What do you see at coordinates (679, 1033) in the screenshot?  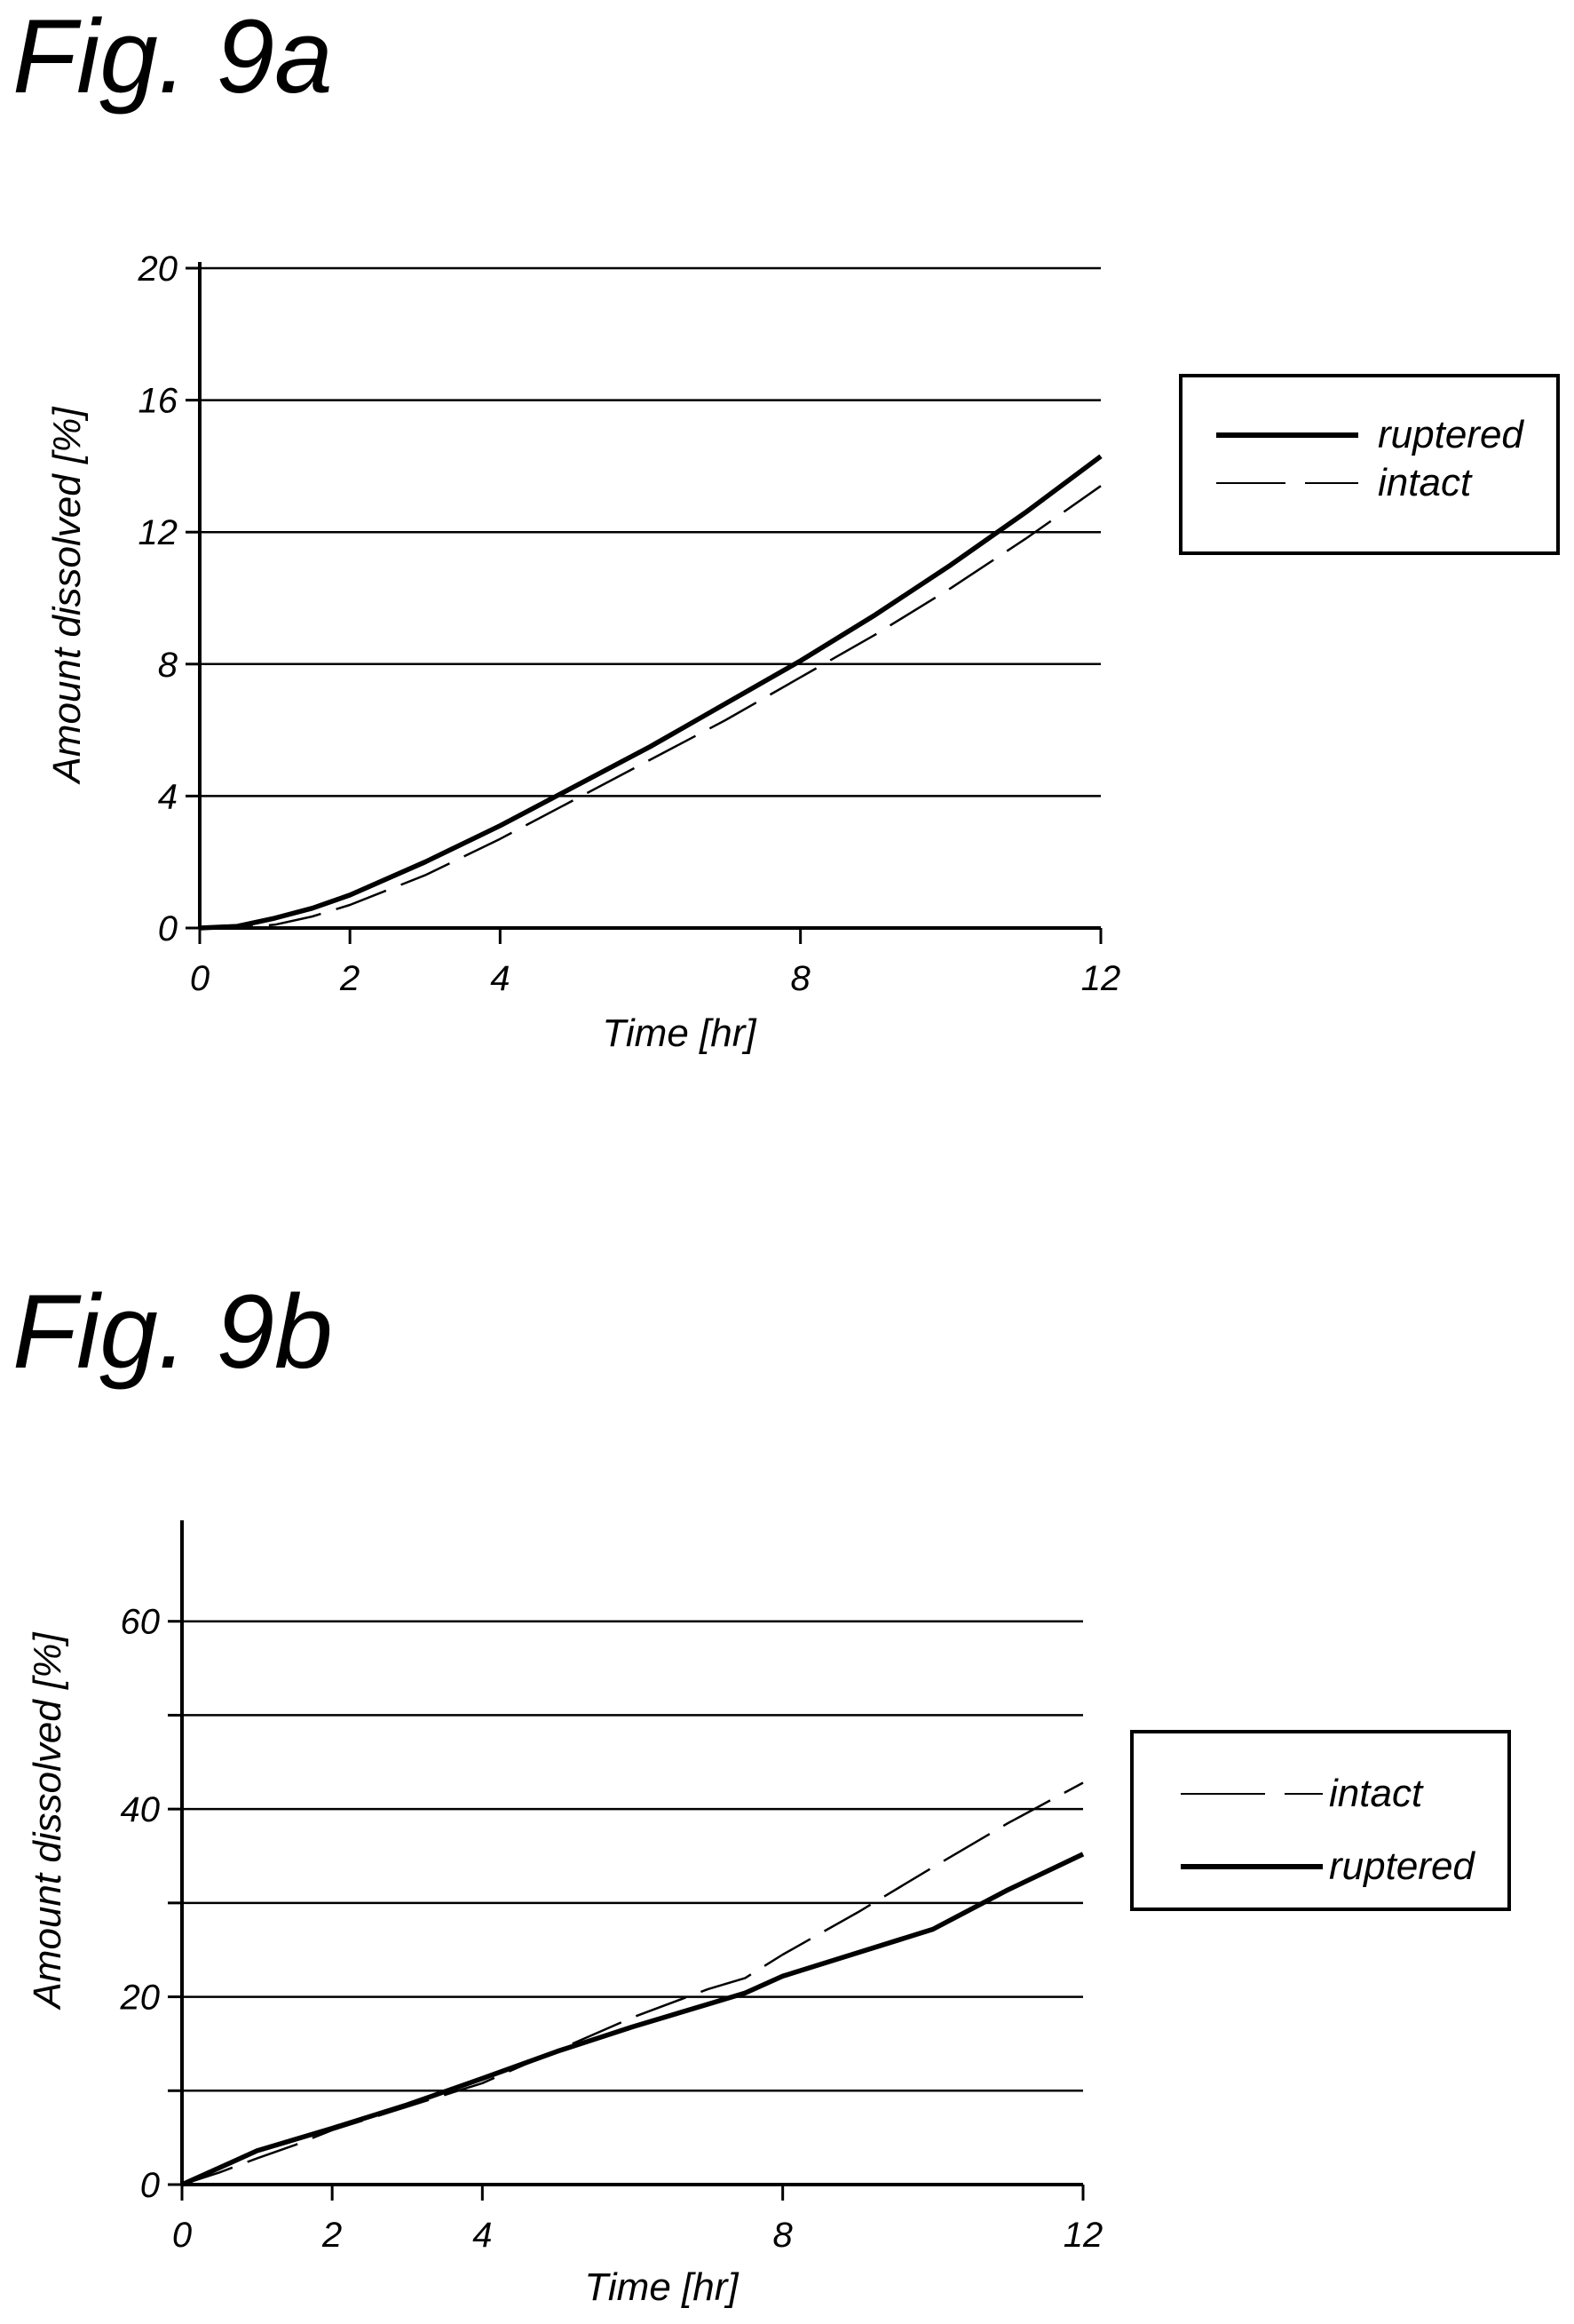 I see `x-axis-title-9a: Time [hr]` at bounding box center [679, 1033].